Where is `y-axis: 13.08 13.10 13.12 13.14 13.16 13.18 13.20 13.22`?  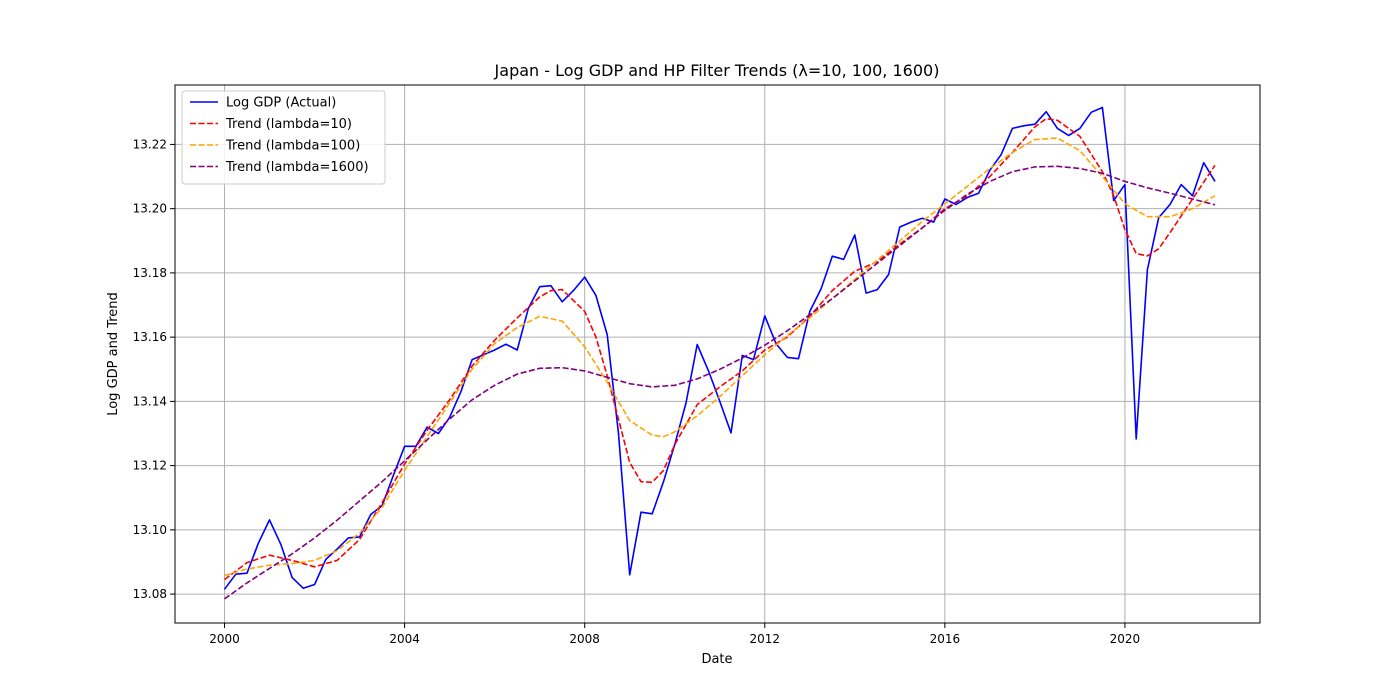 y-axis: 13.08 13.10 13.12 13.14 13.16 13.18 13.20 13.22 is located at coordinates (154, 369).